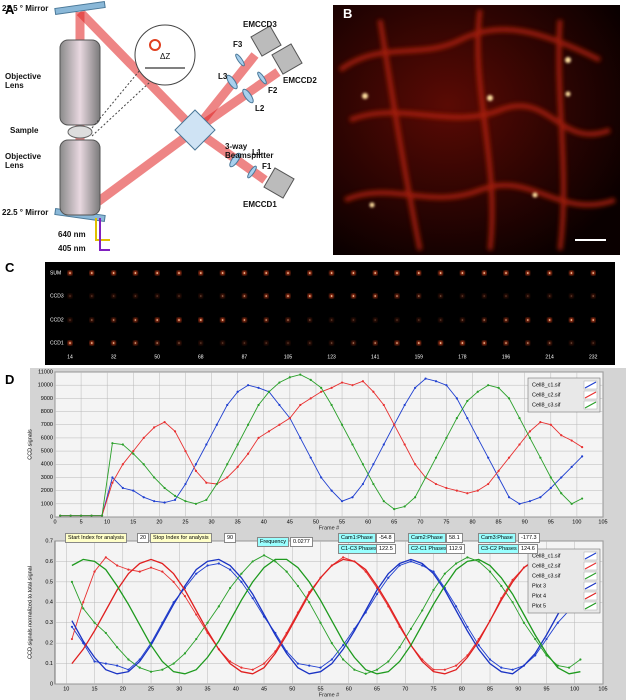 This screenshot has height=700, width=626. What do you see at coordinates (57, 320) in the screenshot?
I see `row-label: CCD2` at bounding box center [57, 320].